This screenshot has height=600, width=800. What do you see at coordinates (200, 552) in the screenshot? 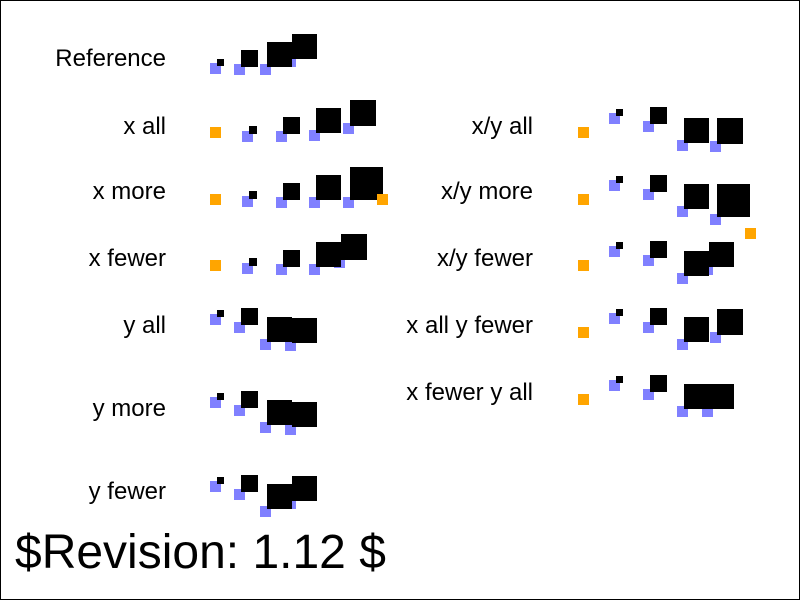
I see `revision-text: $Revision: 1.12 $` at bounding box center [200, 552].